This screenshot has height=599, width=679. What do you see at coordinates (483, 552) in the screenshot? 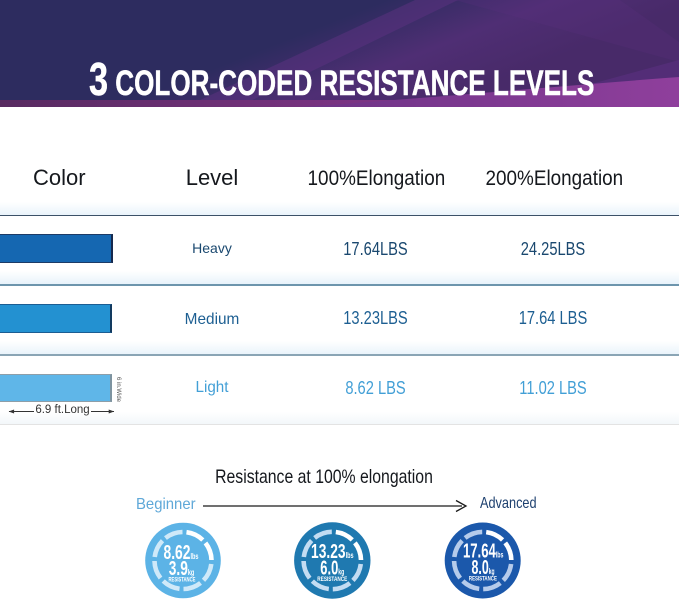
I see `svg-text: 17.64lbs` at bounding box center [483, 552].